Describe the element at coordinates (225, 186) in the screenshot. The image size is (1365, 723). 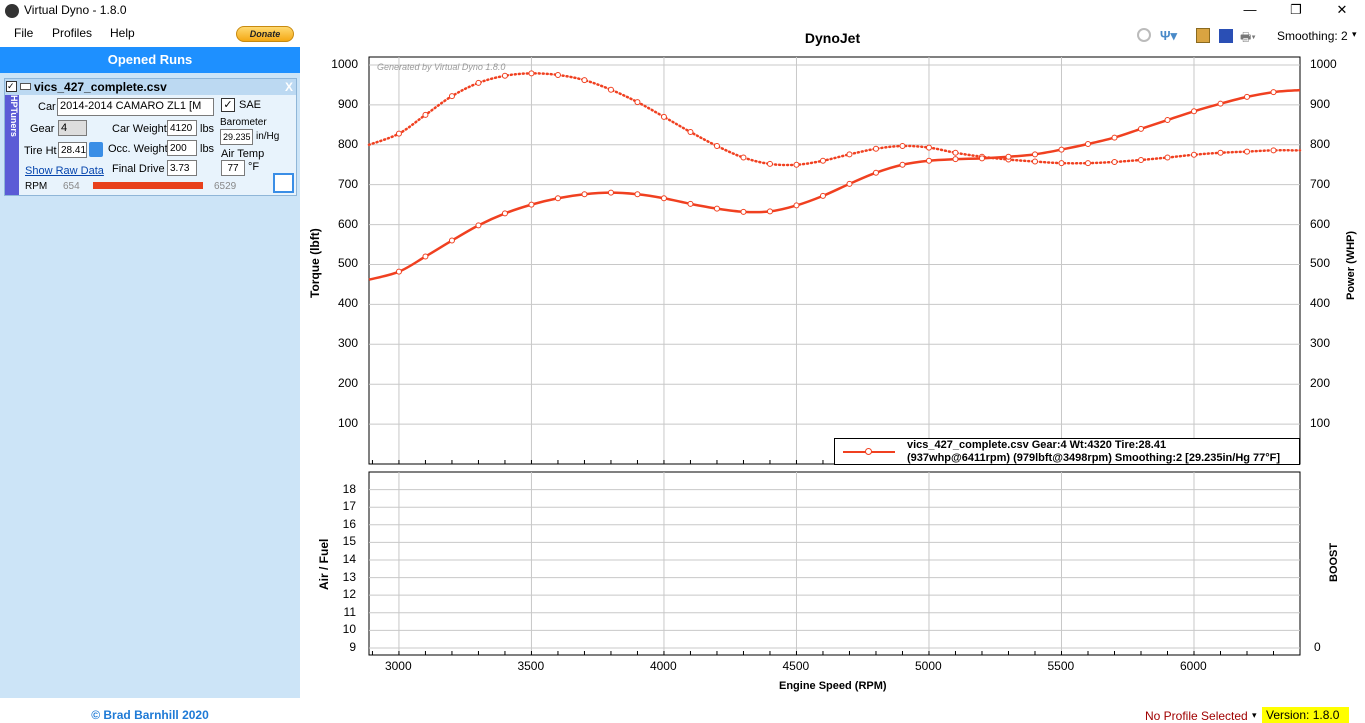
I see `rpm-max: 6529` at that location.